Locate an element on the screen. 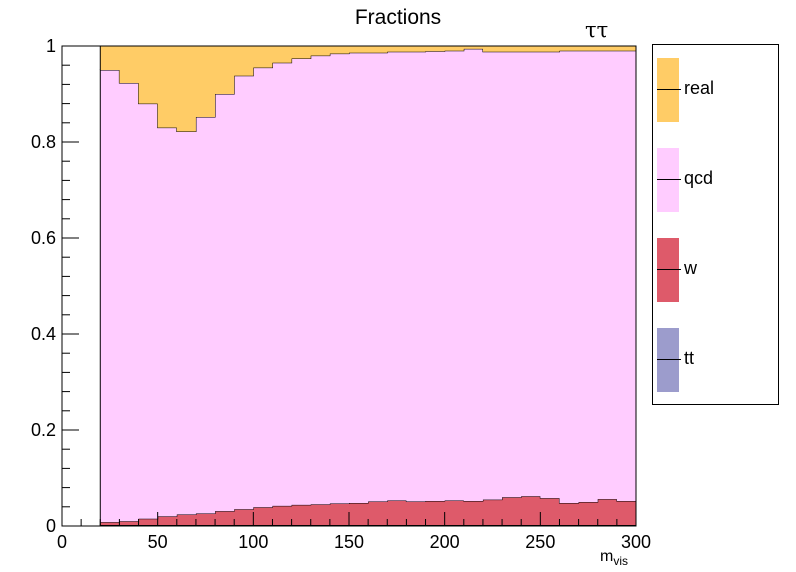 The image size is (796, 572). legend-line-real is located at coordinates (669, 89).